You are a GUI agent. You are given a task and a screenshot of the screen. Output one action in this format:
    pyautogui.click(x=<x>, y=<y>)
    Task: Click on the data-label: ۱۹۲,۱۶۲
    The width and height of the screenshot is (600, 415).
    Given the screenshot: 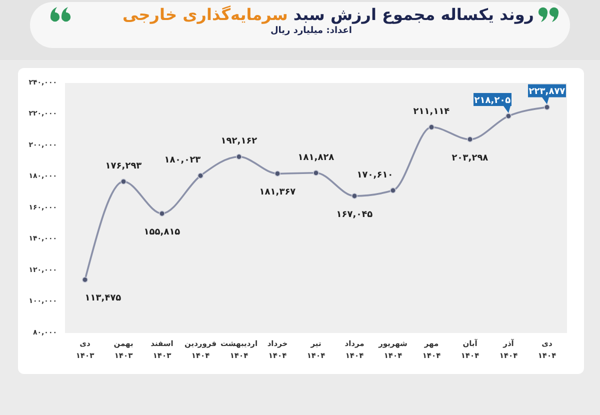 What is the action you would take?
    pyautogui.click(x=239, y=141)
    